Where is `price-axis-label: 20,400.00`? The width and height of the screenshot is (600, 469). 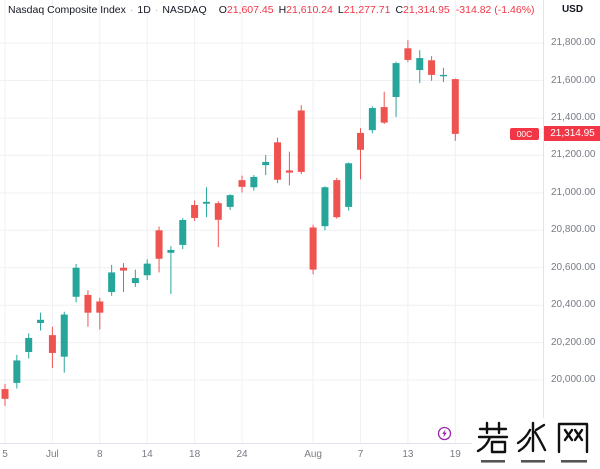
price-axis-label: 20,400.00 is located at coordinates (573, 305).